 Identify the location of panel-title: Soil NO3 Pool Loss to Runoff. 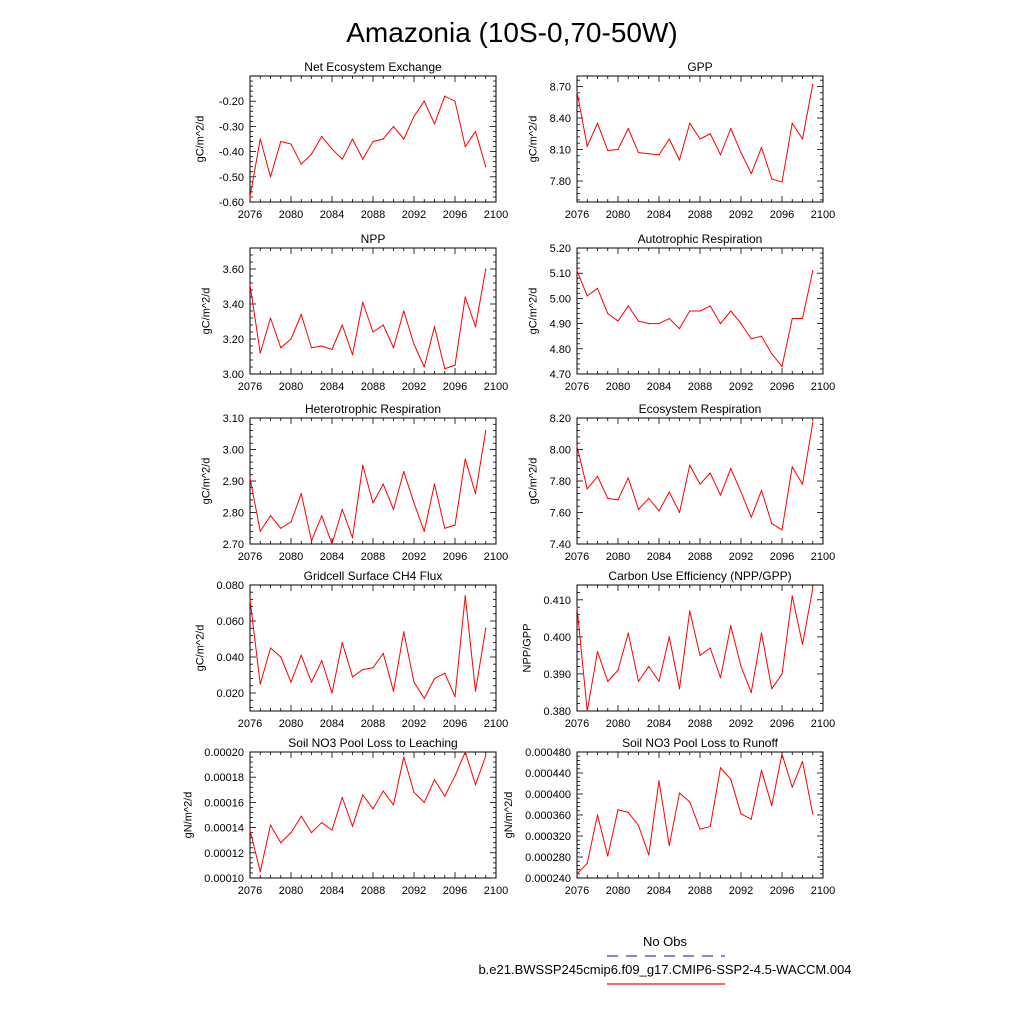
(700, 743).